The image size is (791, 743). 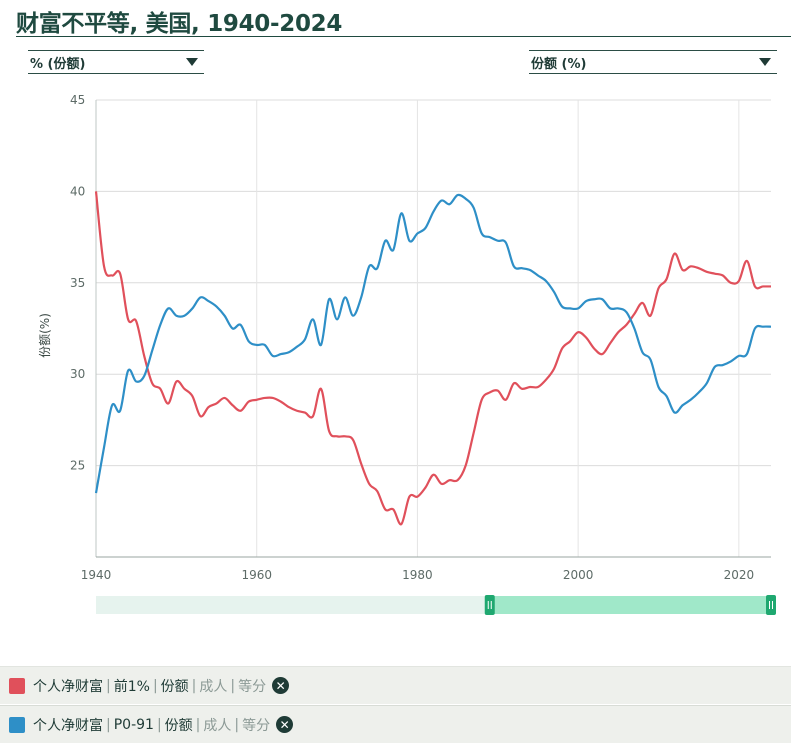 What do you see at coordinates (489, 605) in the screenshot?
I see `range-slider-handle-start` at bounding box center [489, 605].